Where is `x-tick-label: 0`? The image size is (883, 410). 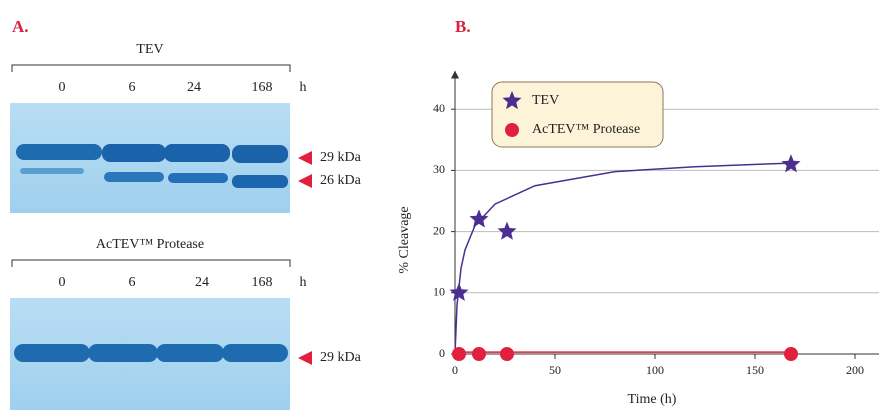 x-tick-label: 0 is located at coordinates (455, 370).